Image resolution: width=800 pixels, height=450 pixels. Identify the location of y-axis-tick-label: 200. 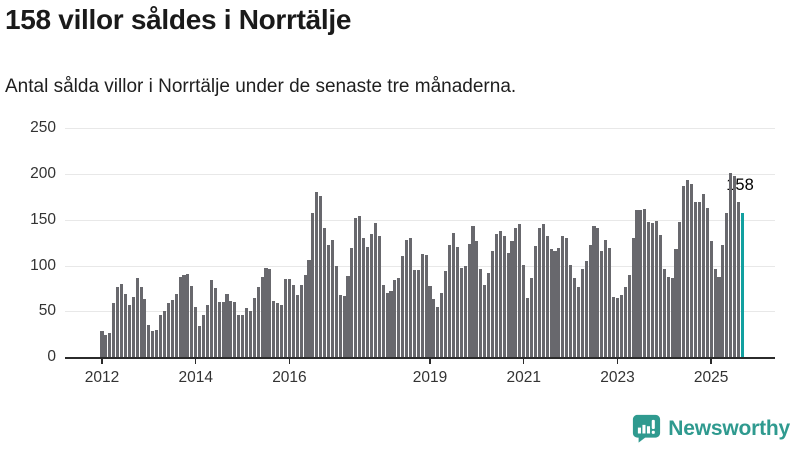
(43, 174).